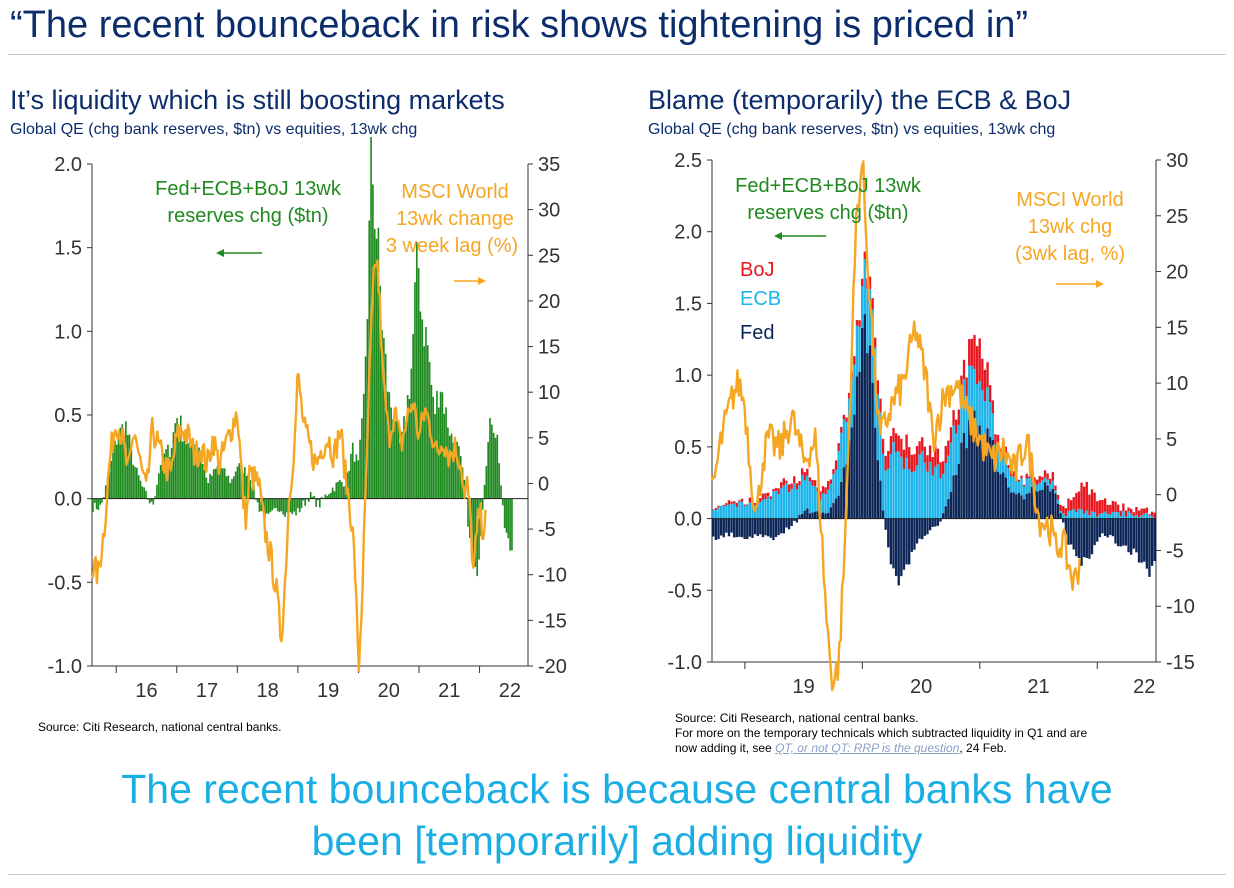 This screenshot has height=888, width=1234. I want to click on y-left-tick-label: 2.5, so click(688, 161).